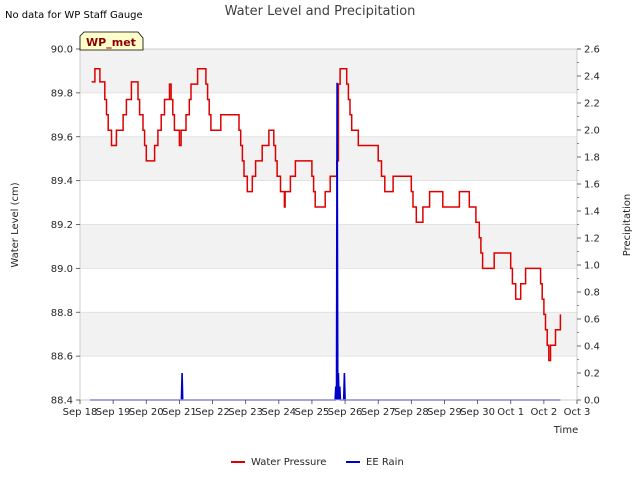 This screenshot has width=640, height=480. What do you see at coordinates (74, 15) in the screenshot?
I see `no-data-note: No data for WP Staff Gauge` at bounding box center [74, 15].